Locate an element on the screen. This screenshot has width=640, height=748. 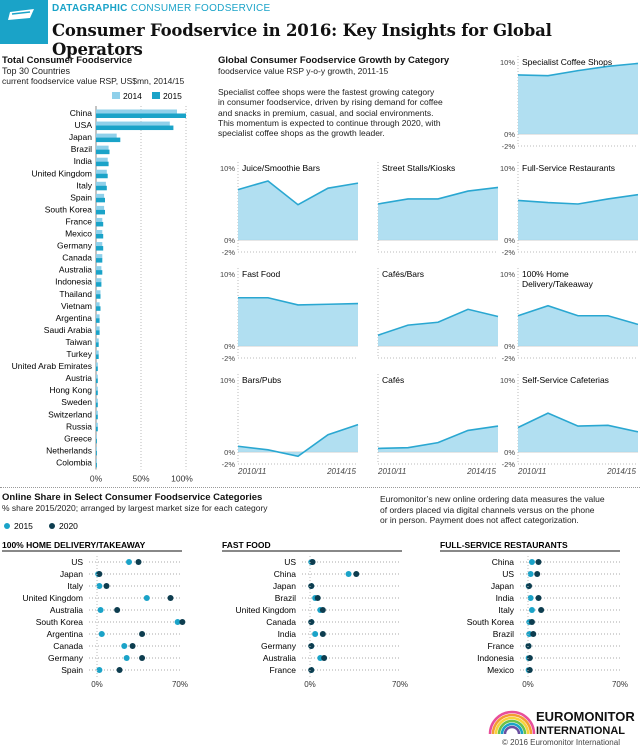
category-label: Taiwan is located at coordinates (79, 342).